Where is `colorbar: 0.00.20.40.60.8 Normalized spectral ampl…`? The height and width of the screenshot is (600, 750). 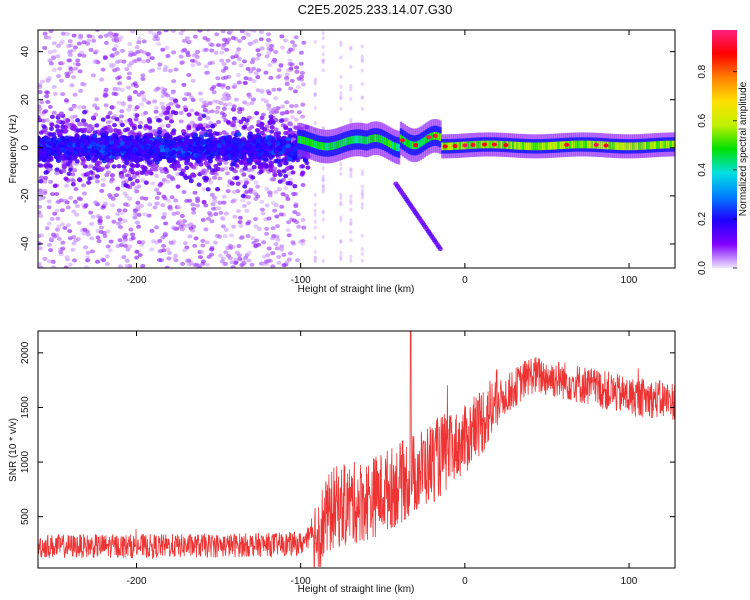
colorbar: 0.00.20.40.60.8 Normalized spectral ampl… is located at coordinates (723, 152).